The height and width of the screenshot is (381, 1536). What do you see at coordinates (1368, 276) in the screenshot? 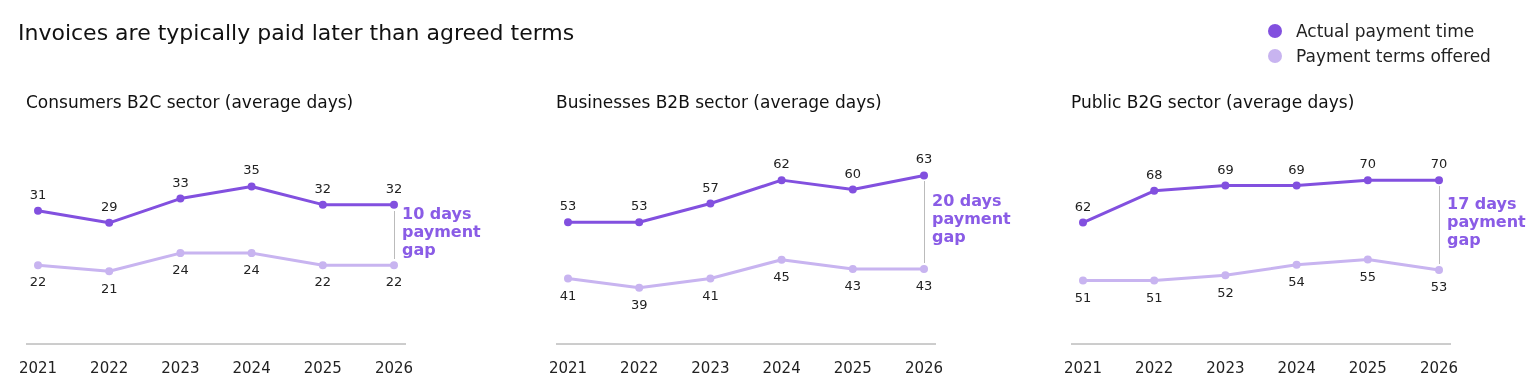
I see `data-label: 55` at bounding box center [1368, 276].